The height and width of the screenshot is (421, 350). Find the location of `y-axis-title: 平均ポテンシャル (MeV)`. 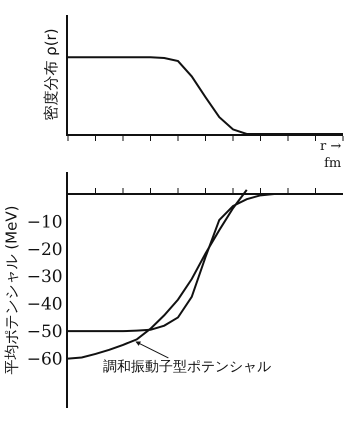

y-axis-title: 平均ポテンシャル (MeV) is located at coordinates (11, 290).